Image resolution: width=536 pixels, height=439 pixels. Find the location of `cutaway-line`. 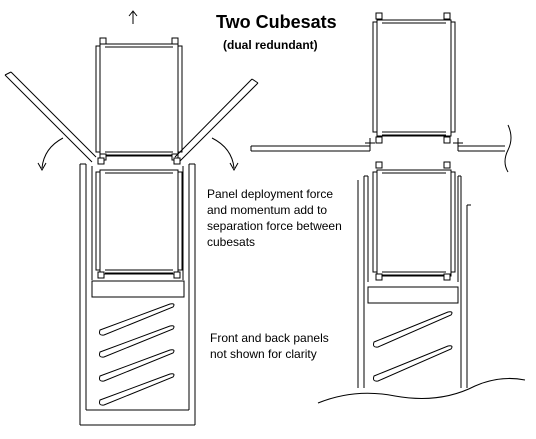

cutaway-line is located at coordinates (421, 391).